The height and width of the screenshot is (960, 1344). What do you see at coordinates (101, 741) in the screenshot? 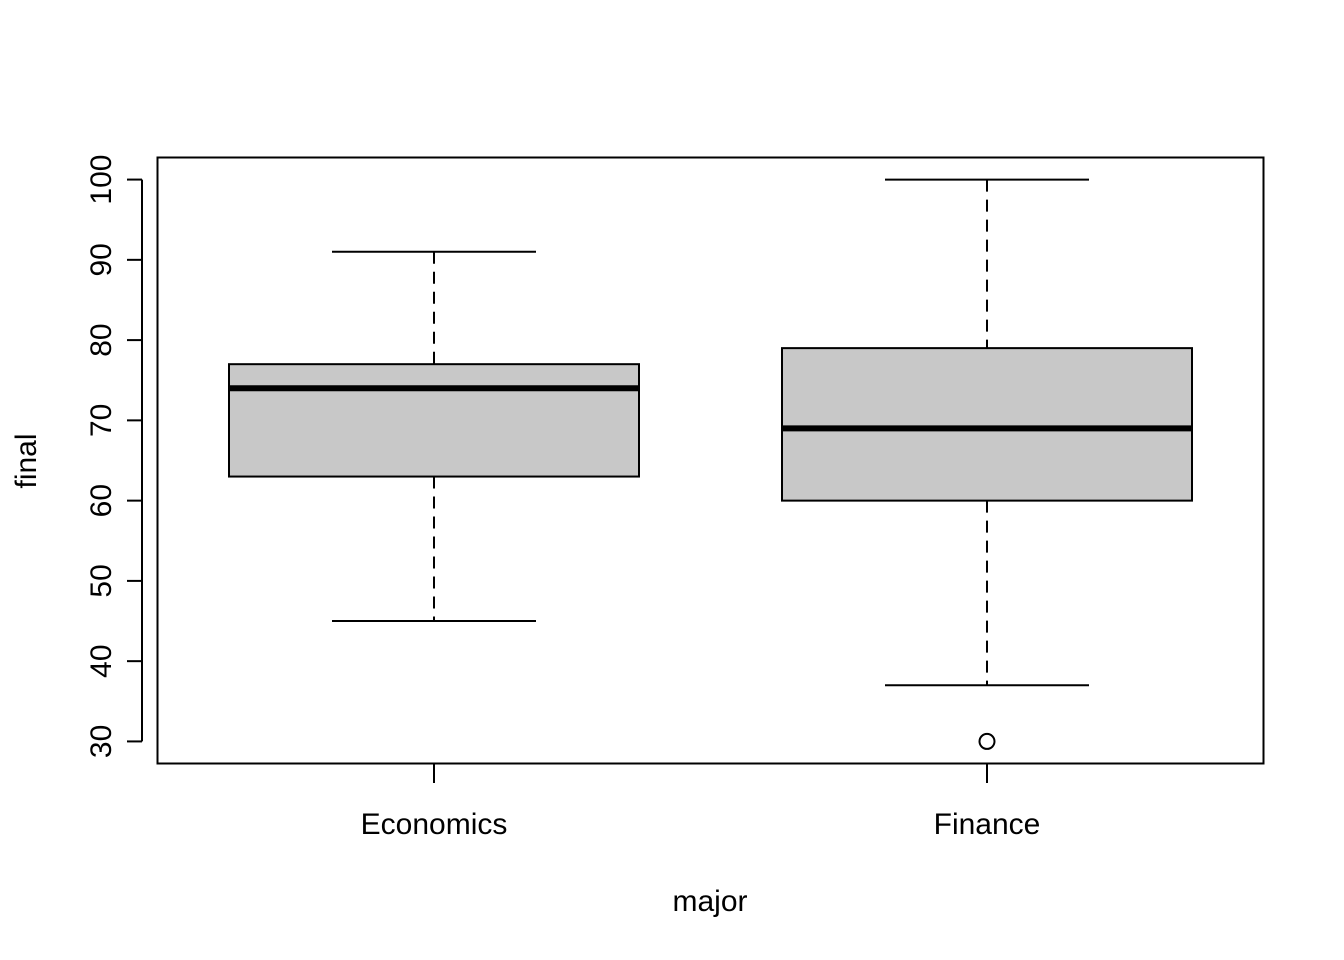
I see `y-tick-label: 30` at bounding box center [101, 741].